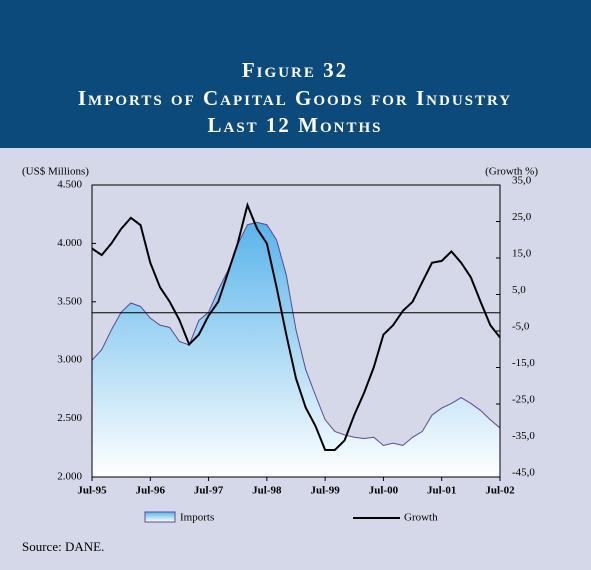 This screenshot has height=570, width=591. Describe the element at coordinates (197, 518) in the screenshot. I see `legend-label: Imports` at that location.